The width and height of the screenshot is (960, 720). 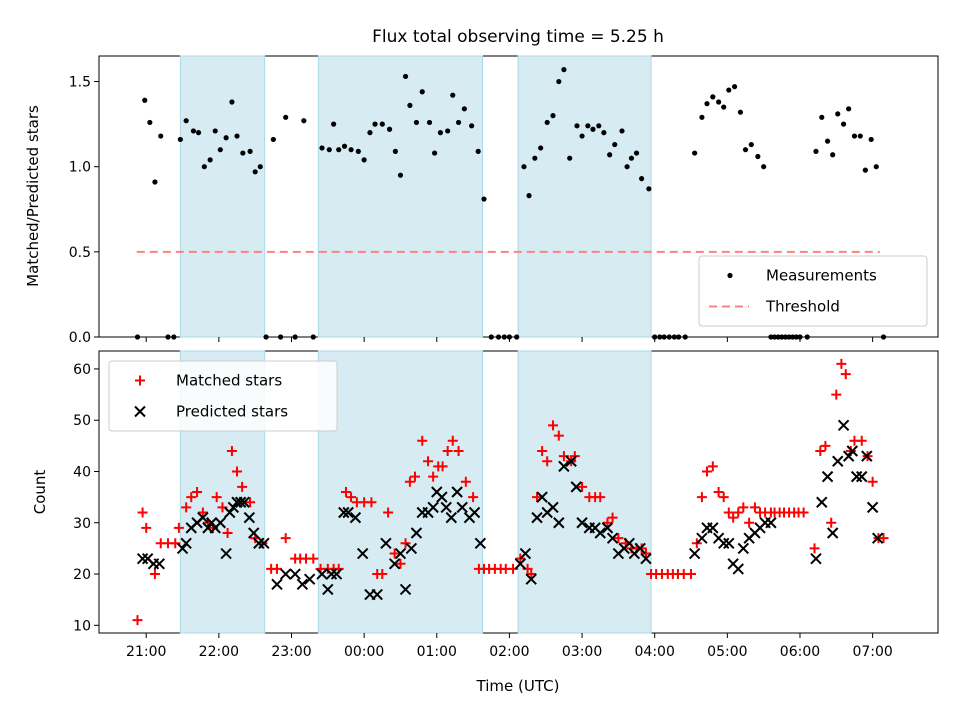 I want to click on x-tick-label: 00:00, so click(x=364, y=652).